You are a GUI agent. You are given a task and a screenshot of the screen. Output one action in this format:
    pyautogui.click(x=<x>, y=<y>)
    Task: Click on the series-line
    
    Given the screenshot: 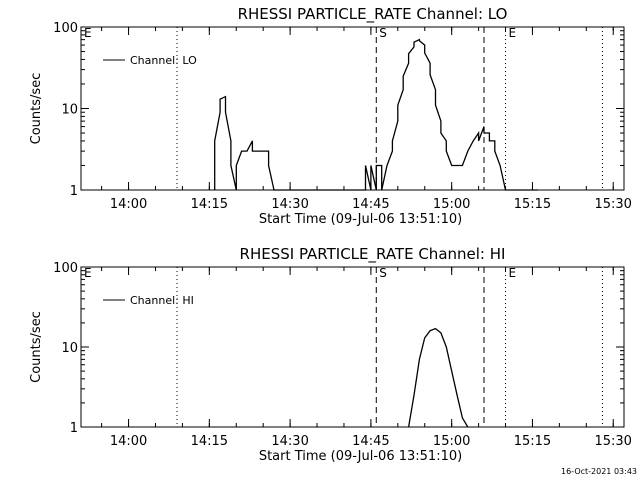 What is the action you would take?
    pyautogui.click(x=438, y=377)
    